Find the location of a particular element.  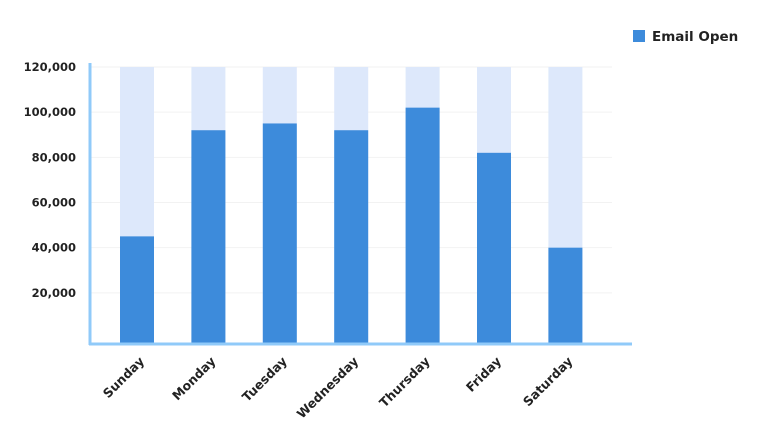

x-tick-label: Tuesday is located at coordinates (264, 379).